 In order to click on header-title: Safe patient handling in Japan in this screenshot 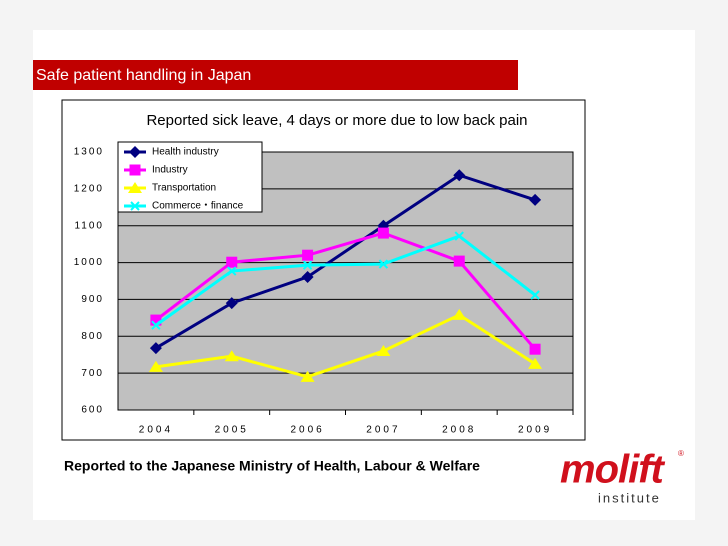, I will do `click(143, 75)`.